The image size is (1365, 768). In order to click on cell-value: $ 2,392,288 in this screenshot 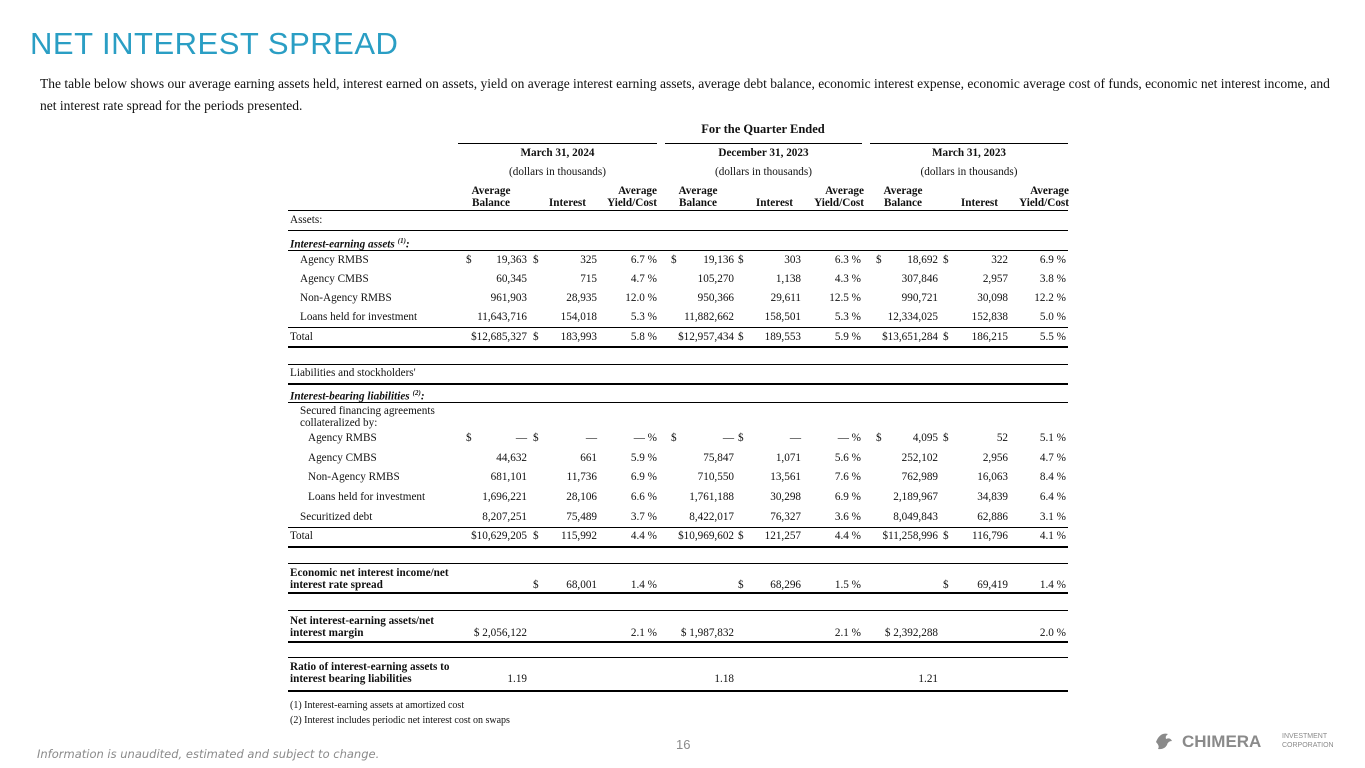, I will do `click(911, 633)`.